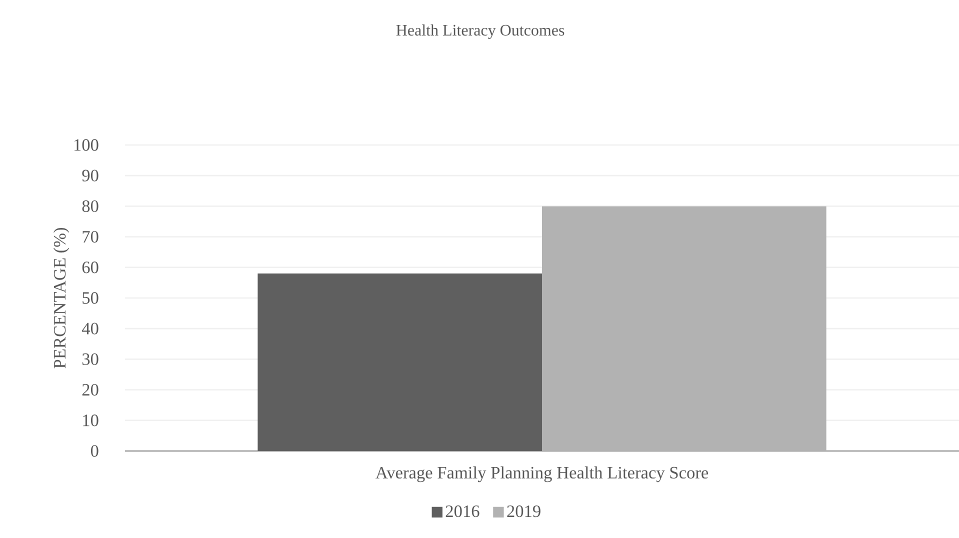 The width and height of the screenshot is (959, 538). What do you see at coordinates (90, 206) in the screenshot?
I see `y-tick-label: 80` at bounding box center [90, 206].